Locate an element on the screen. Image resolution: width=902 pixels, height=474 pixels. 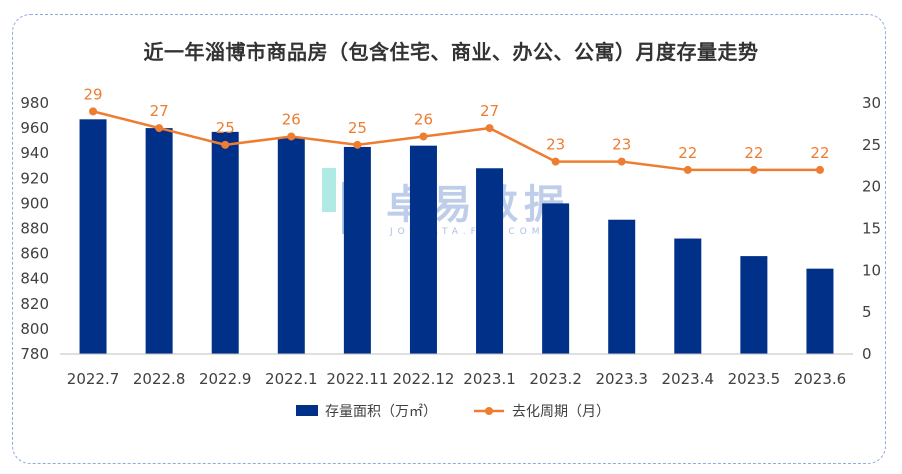
x-tick-label: 2022.9 is located at coordinates (225, 379).